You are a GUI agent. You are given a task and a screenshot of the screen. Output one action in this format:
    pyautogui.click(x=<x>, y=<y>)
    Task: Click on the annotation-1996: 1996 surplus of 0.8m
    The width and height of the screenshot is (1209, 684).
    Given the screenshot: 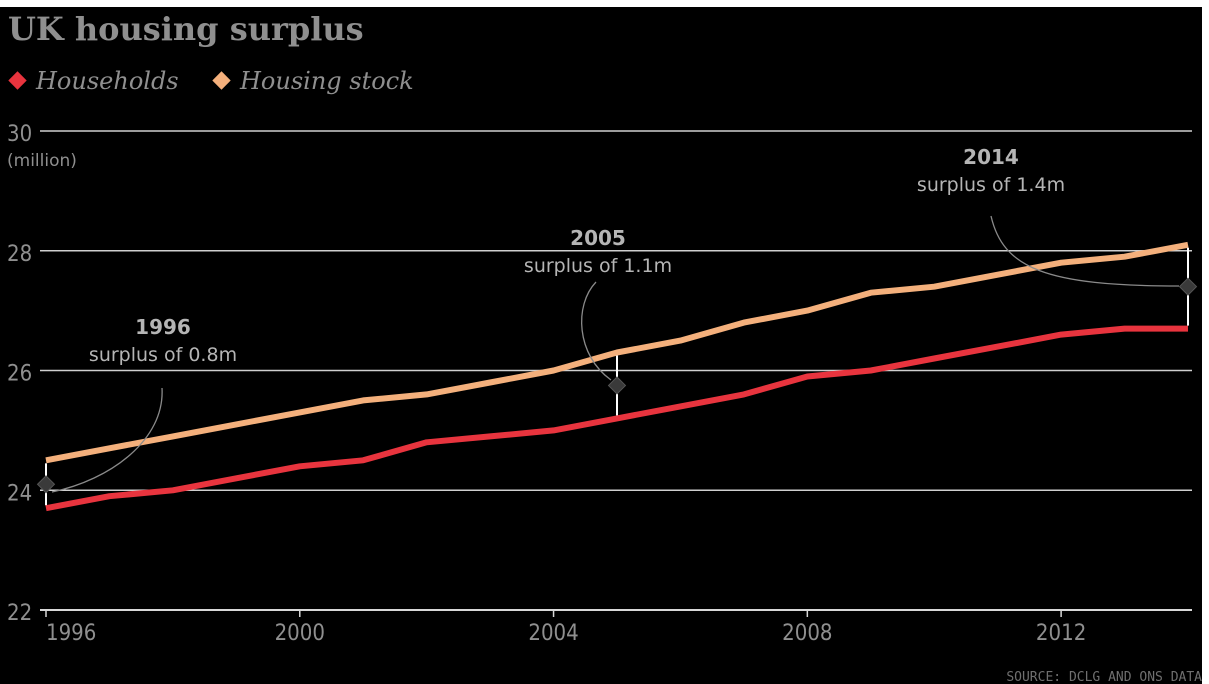 What is the action you would take?
    pyautogui.click(x=136, y=410)
    